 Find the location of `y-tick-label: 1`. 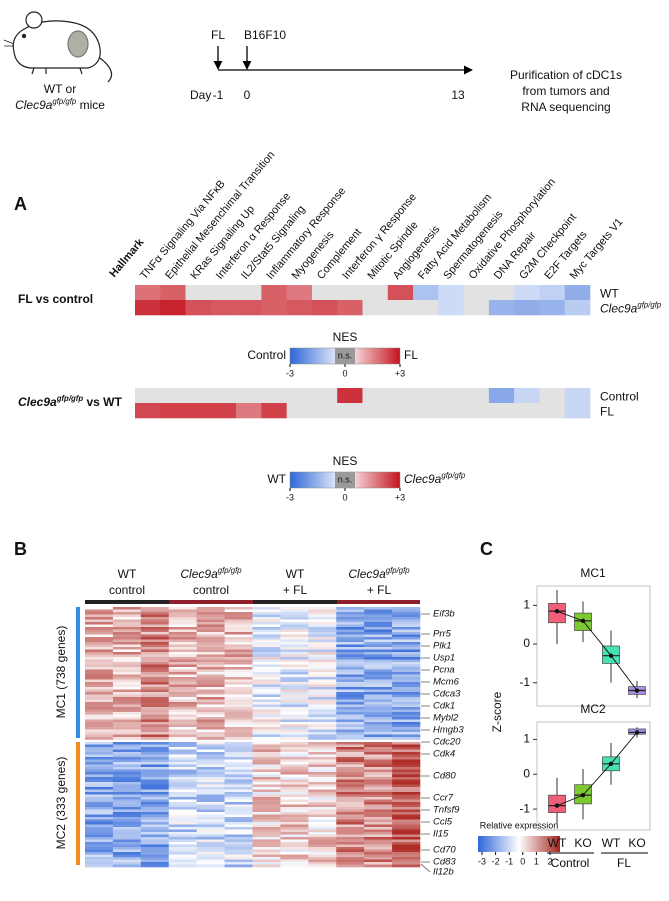

y-tick-label: 1 is located at coordinates (526, 739).